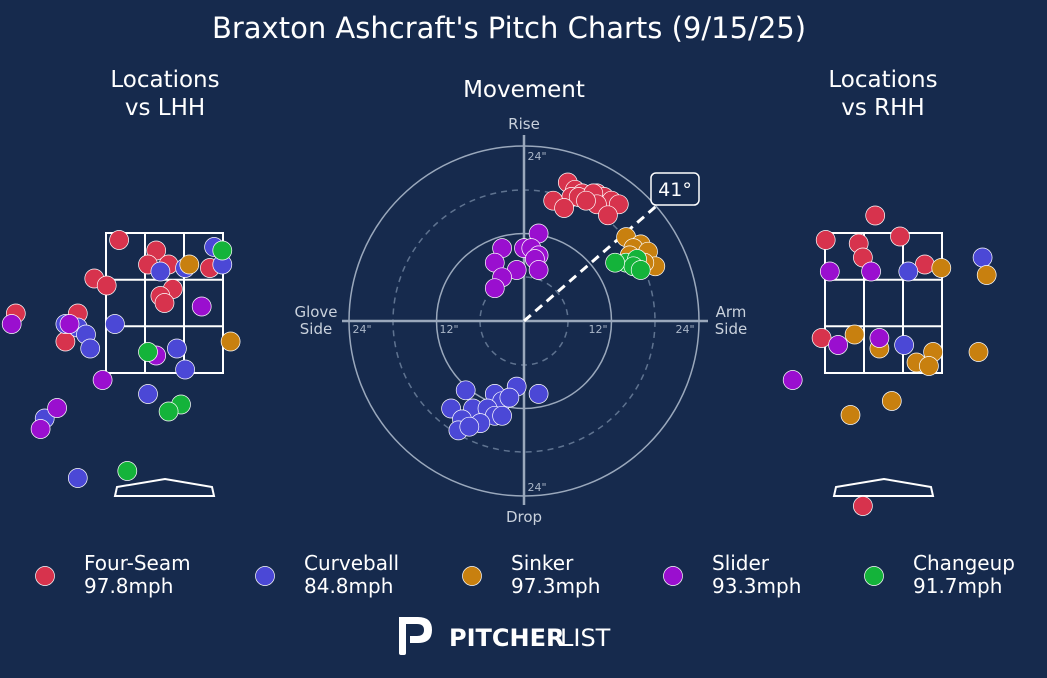  Describe the element at coordinates (597, 329) in the screenshot. I see `tick-label-right-12: 12"` at that location.